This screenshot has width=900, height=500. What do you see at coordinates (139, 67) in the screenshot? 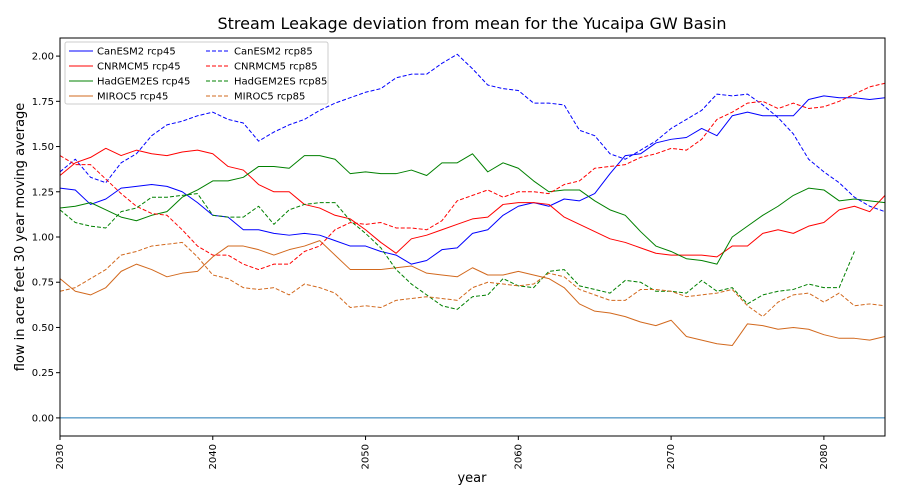
I see `legend-label-1: CNRMCM5 rcp45` at bounding box center [139, 67].